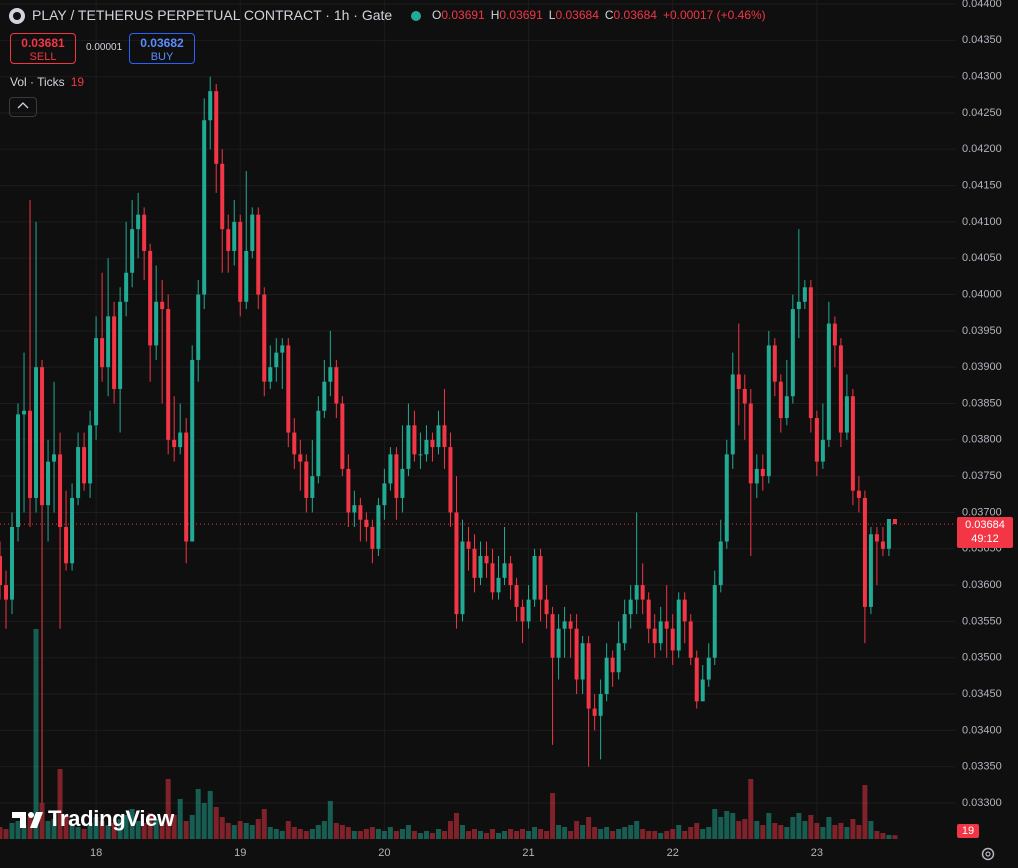 This screenshot has width=1018, height=868. What do you see at coordinates (23, 107) in the screenshot?
I see `collapse-button` at bounding box center [23, 107].